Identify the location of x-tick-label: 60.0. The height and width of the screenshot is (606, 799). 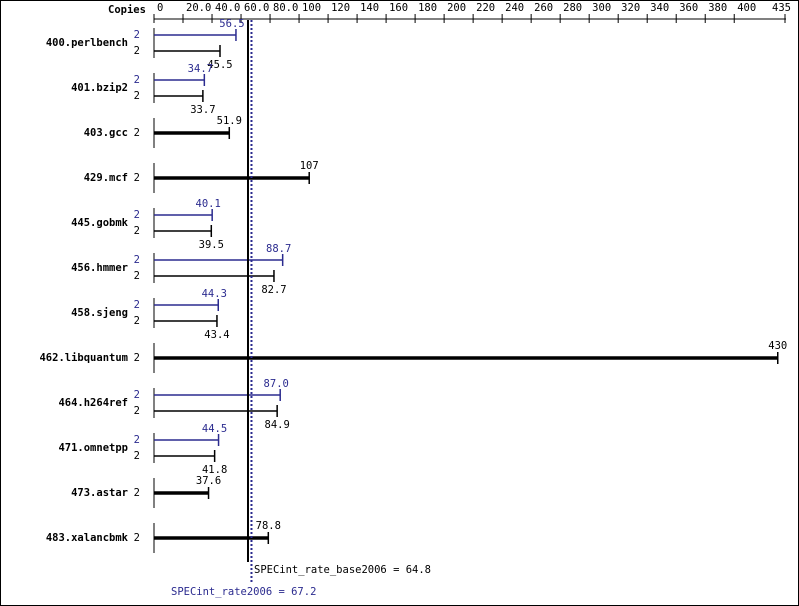
(256, 8).